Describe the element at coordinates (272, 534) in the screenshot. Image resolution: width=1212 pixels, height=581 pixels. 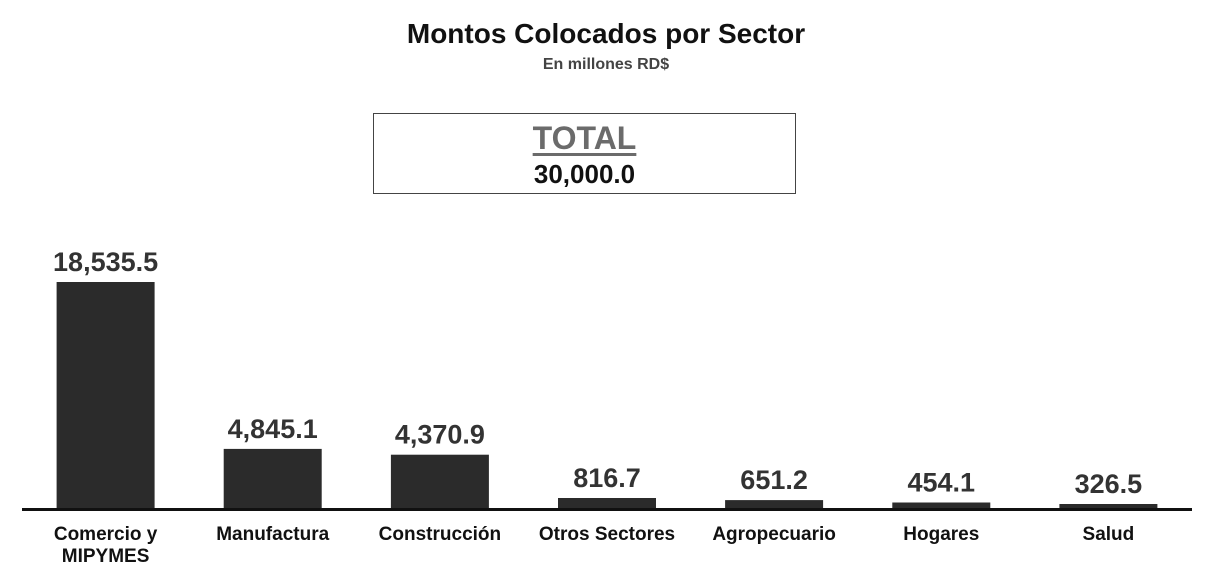
I see `category-label: Manufactura` at that location.